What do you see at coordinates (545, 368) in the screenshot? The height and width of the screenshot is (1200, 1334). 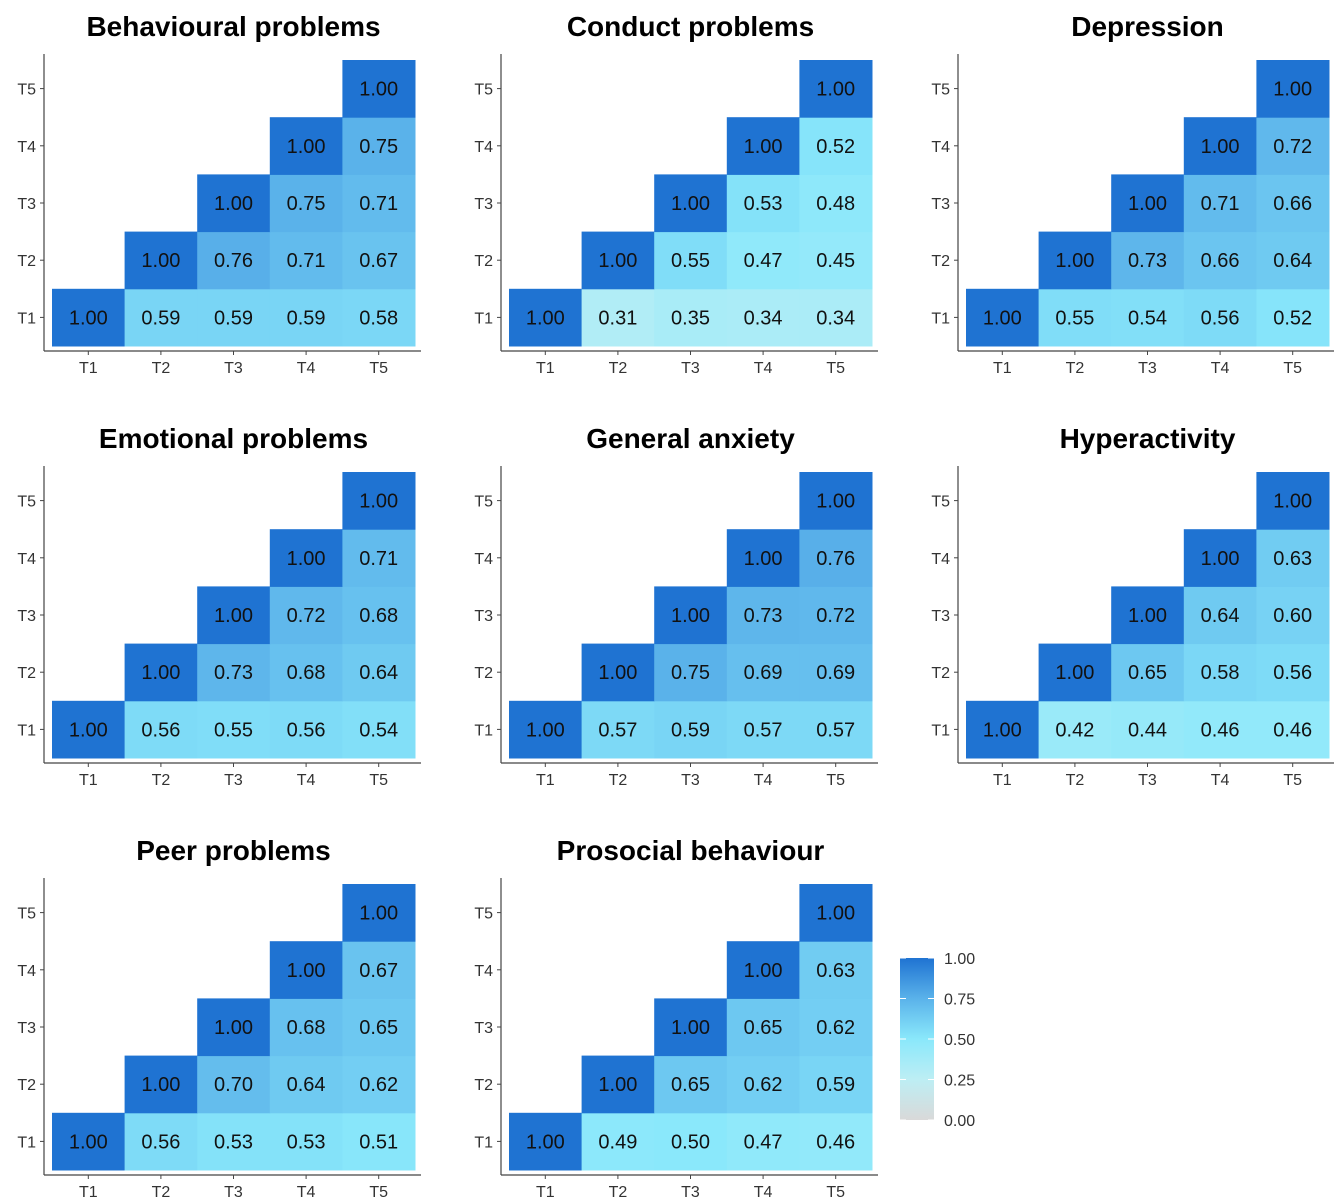 I see `x-tick-label: T1` at bounding box center [545, 368].